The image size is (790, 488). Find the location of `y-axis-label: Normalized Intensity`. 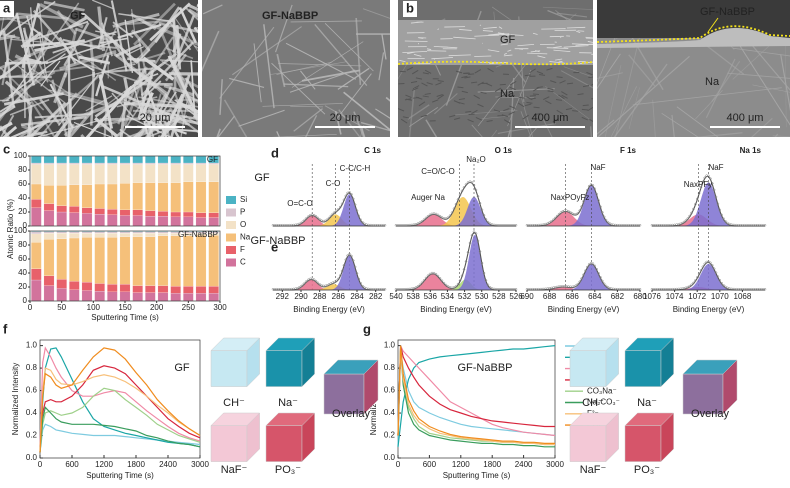

y-axis-label: Normalized Intensity is located at coordinates (15, 399).